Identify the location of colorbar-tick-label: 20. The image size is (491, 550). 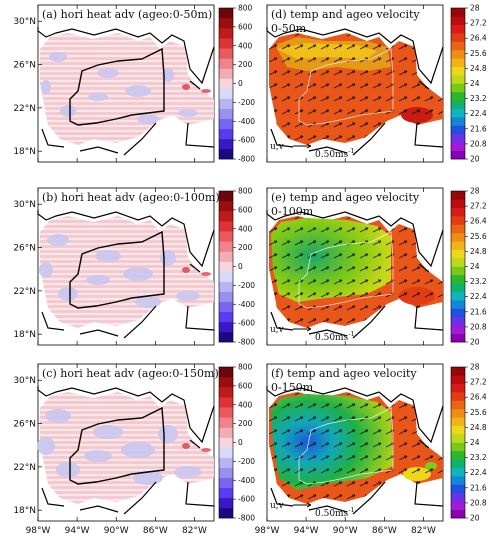
(475, 518).